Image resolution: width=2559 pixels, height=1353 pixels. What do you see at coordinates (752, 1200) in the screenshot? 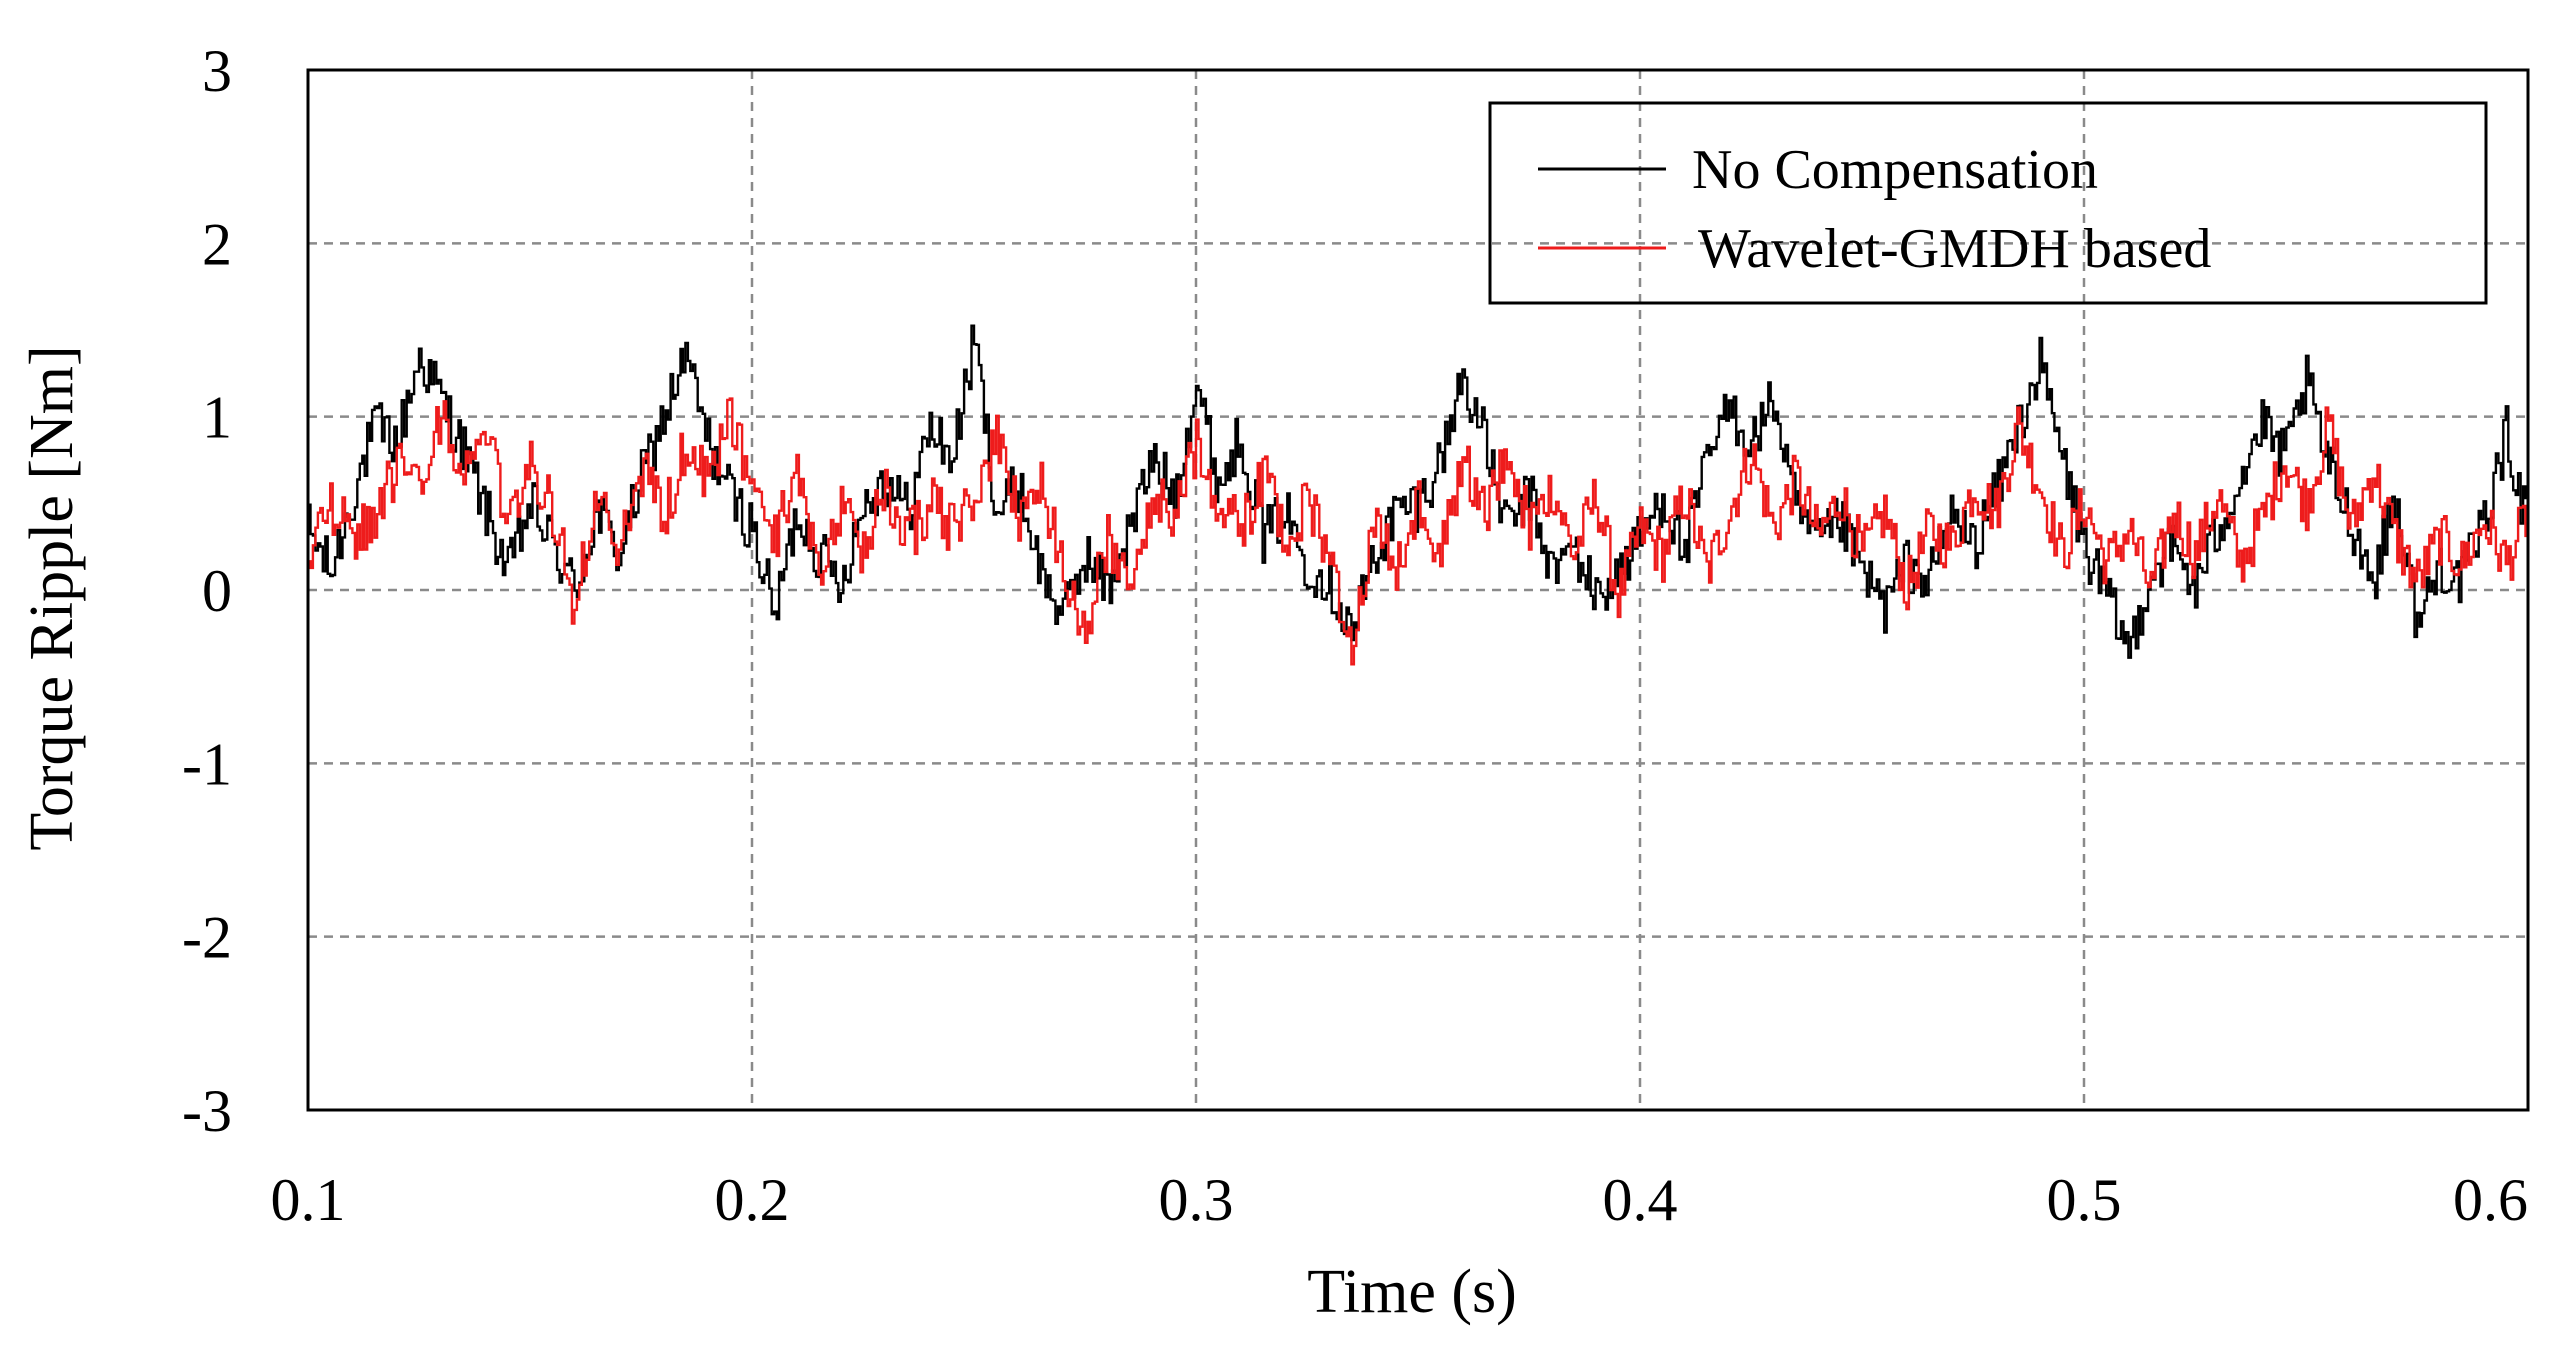
I see `x-tick-label: 0.2` at bounding box center [752, 1200].